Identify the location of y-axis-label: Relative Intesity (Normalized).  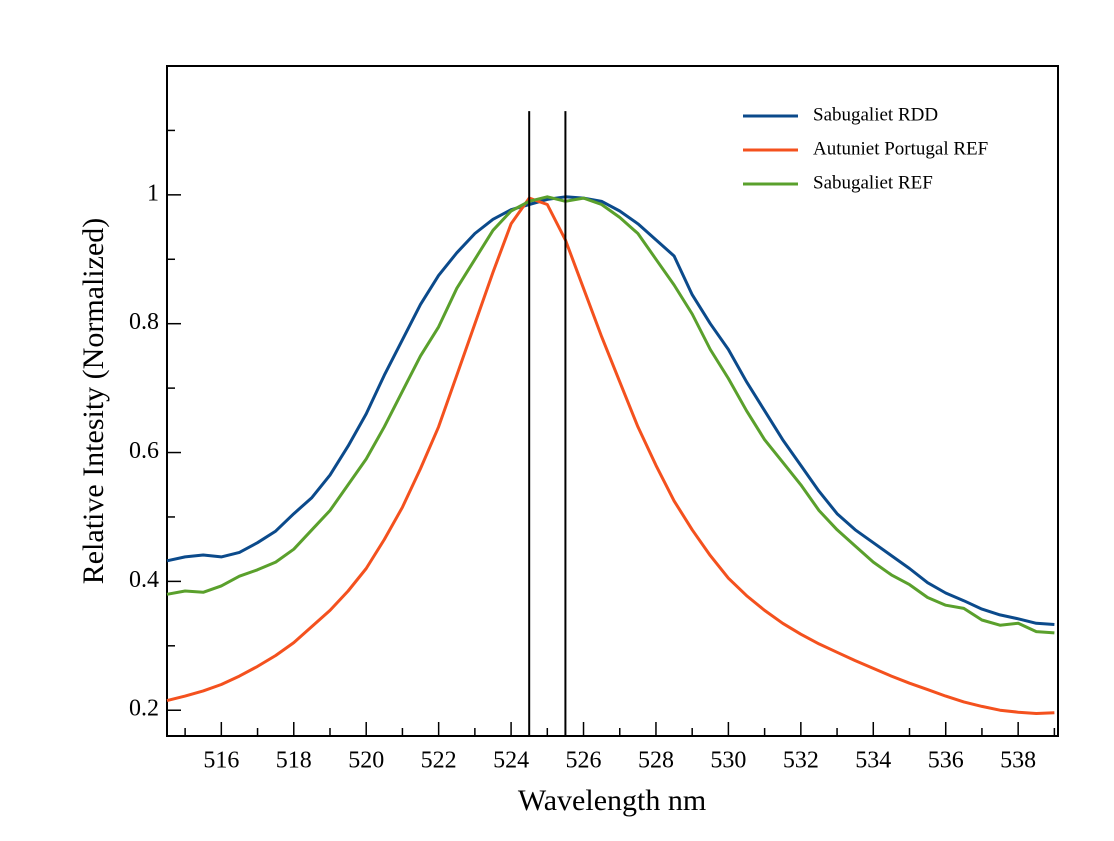
(93, 401).